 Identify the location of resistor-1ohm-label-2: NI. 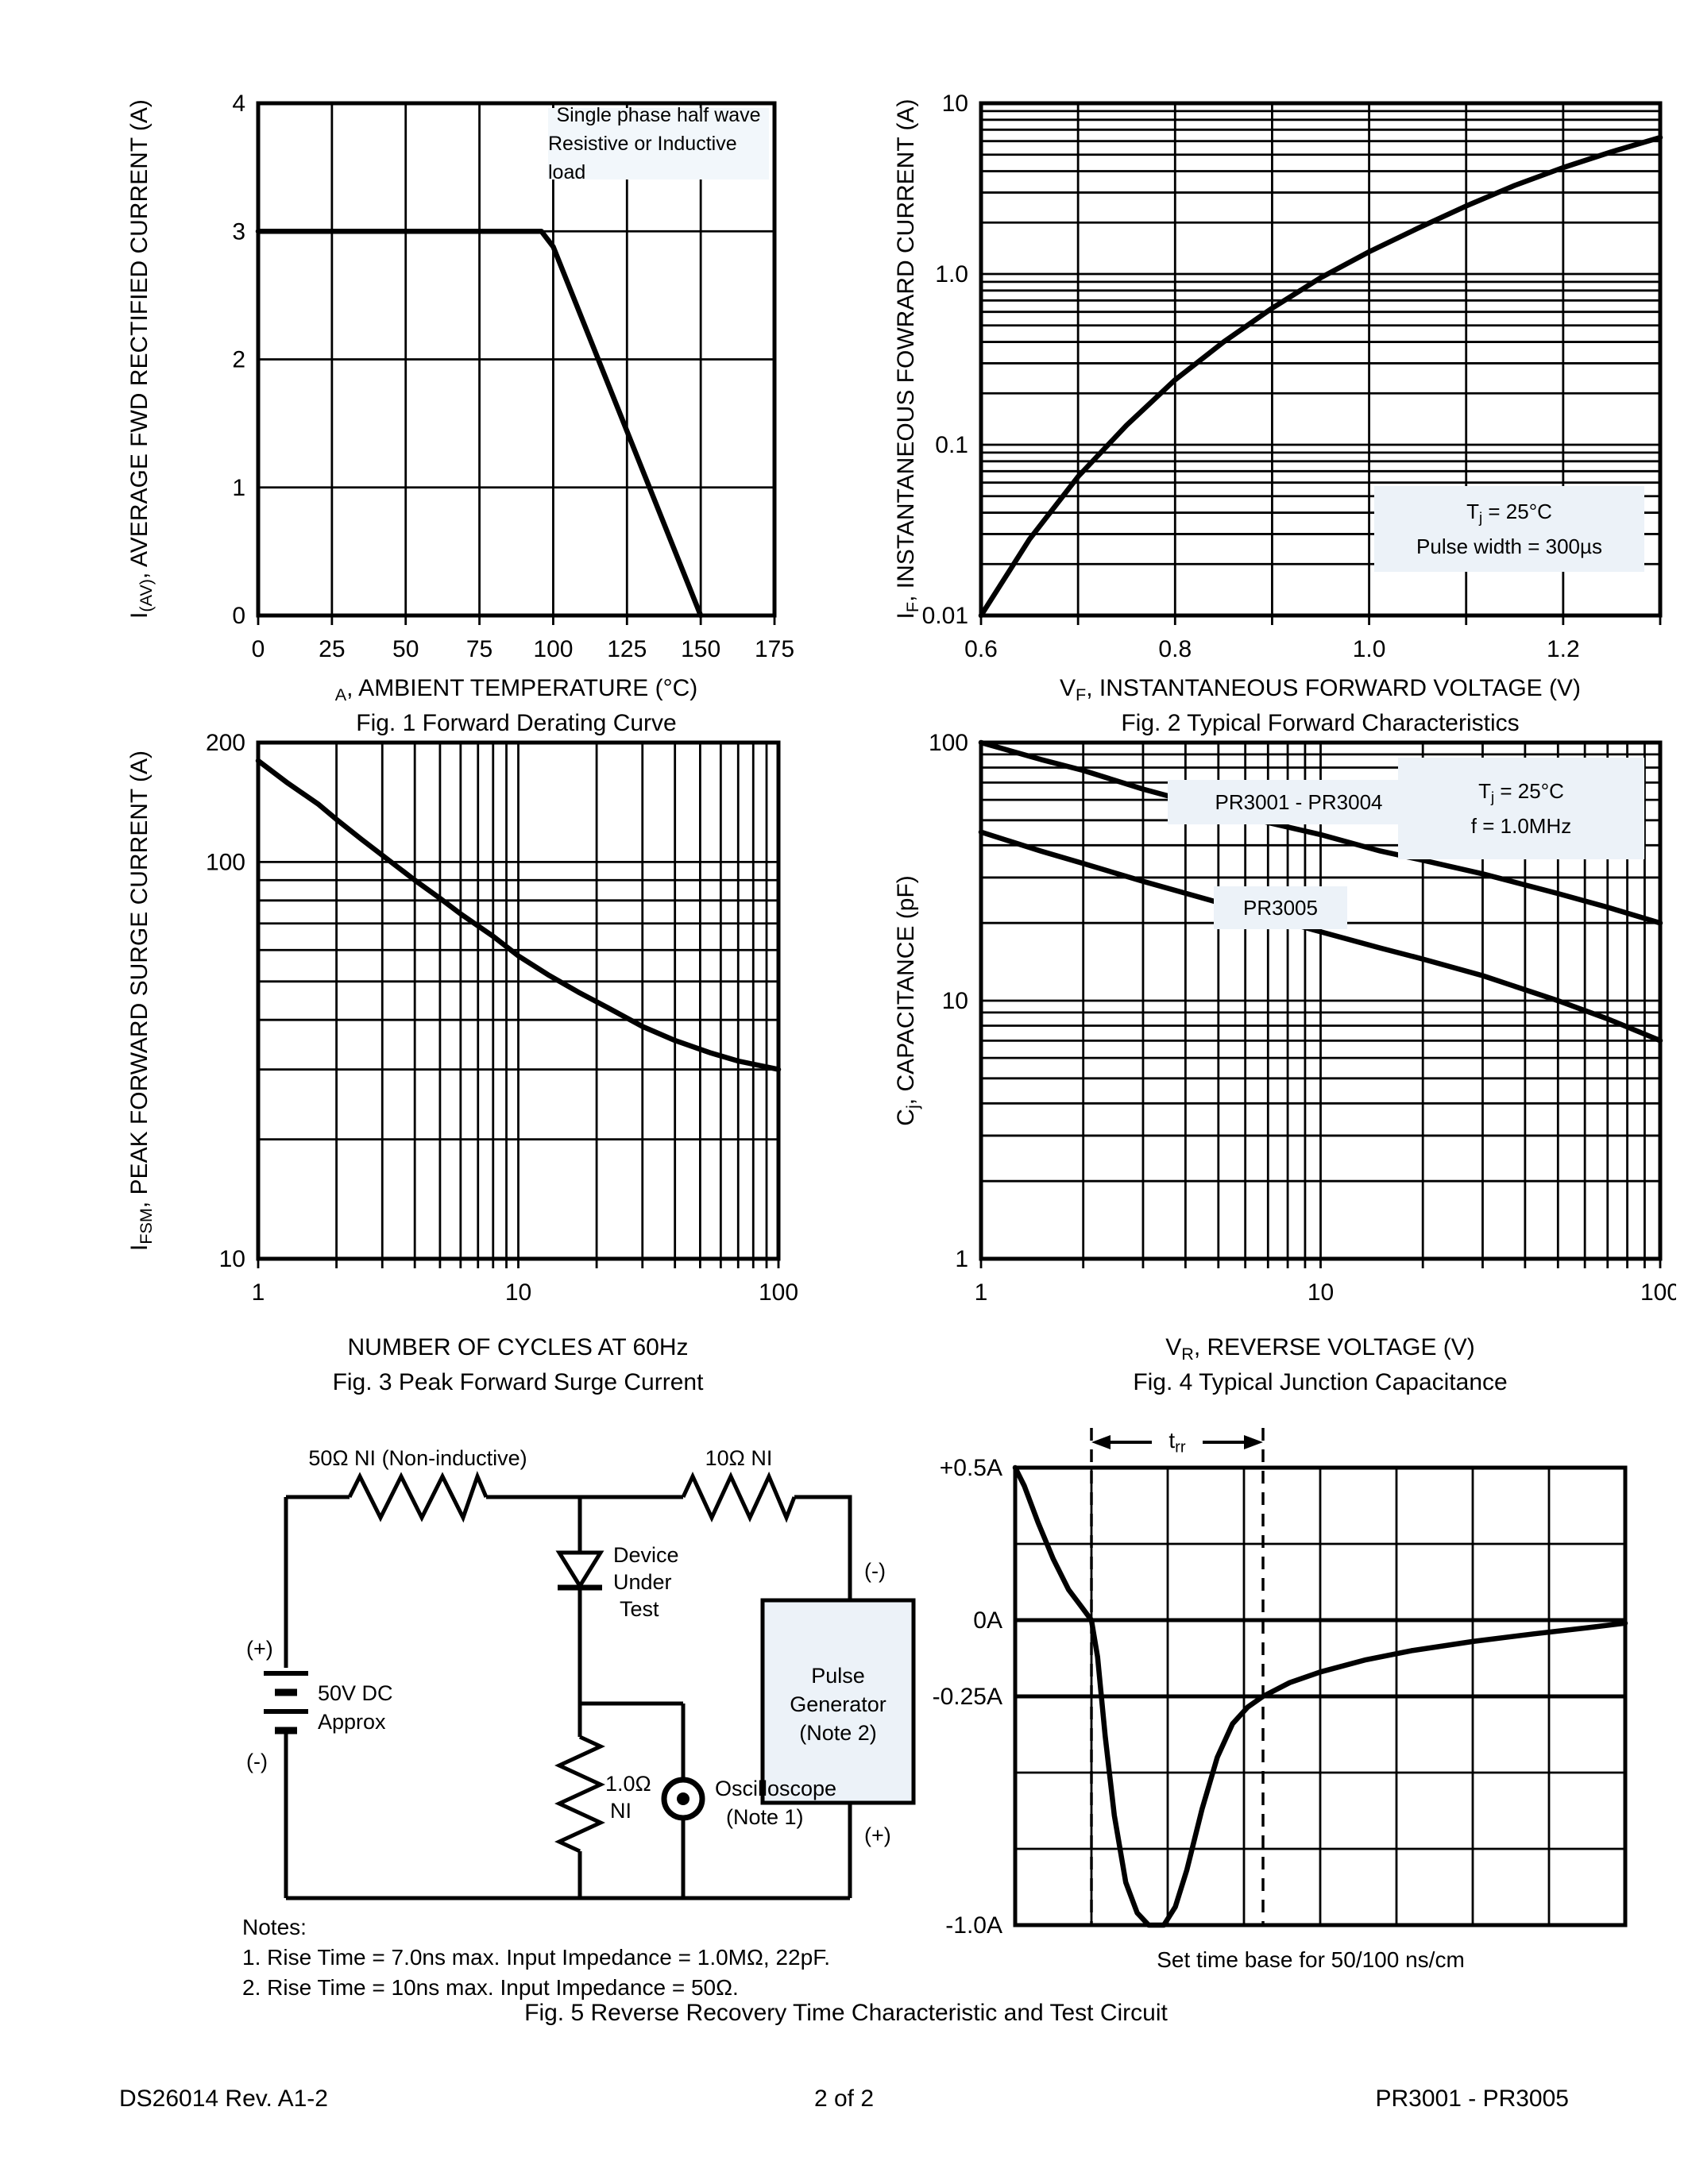
(621, 1811).